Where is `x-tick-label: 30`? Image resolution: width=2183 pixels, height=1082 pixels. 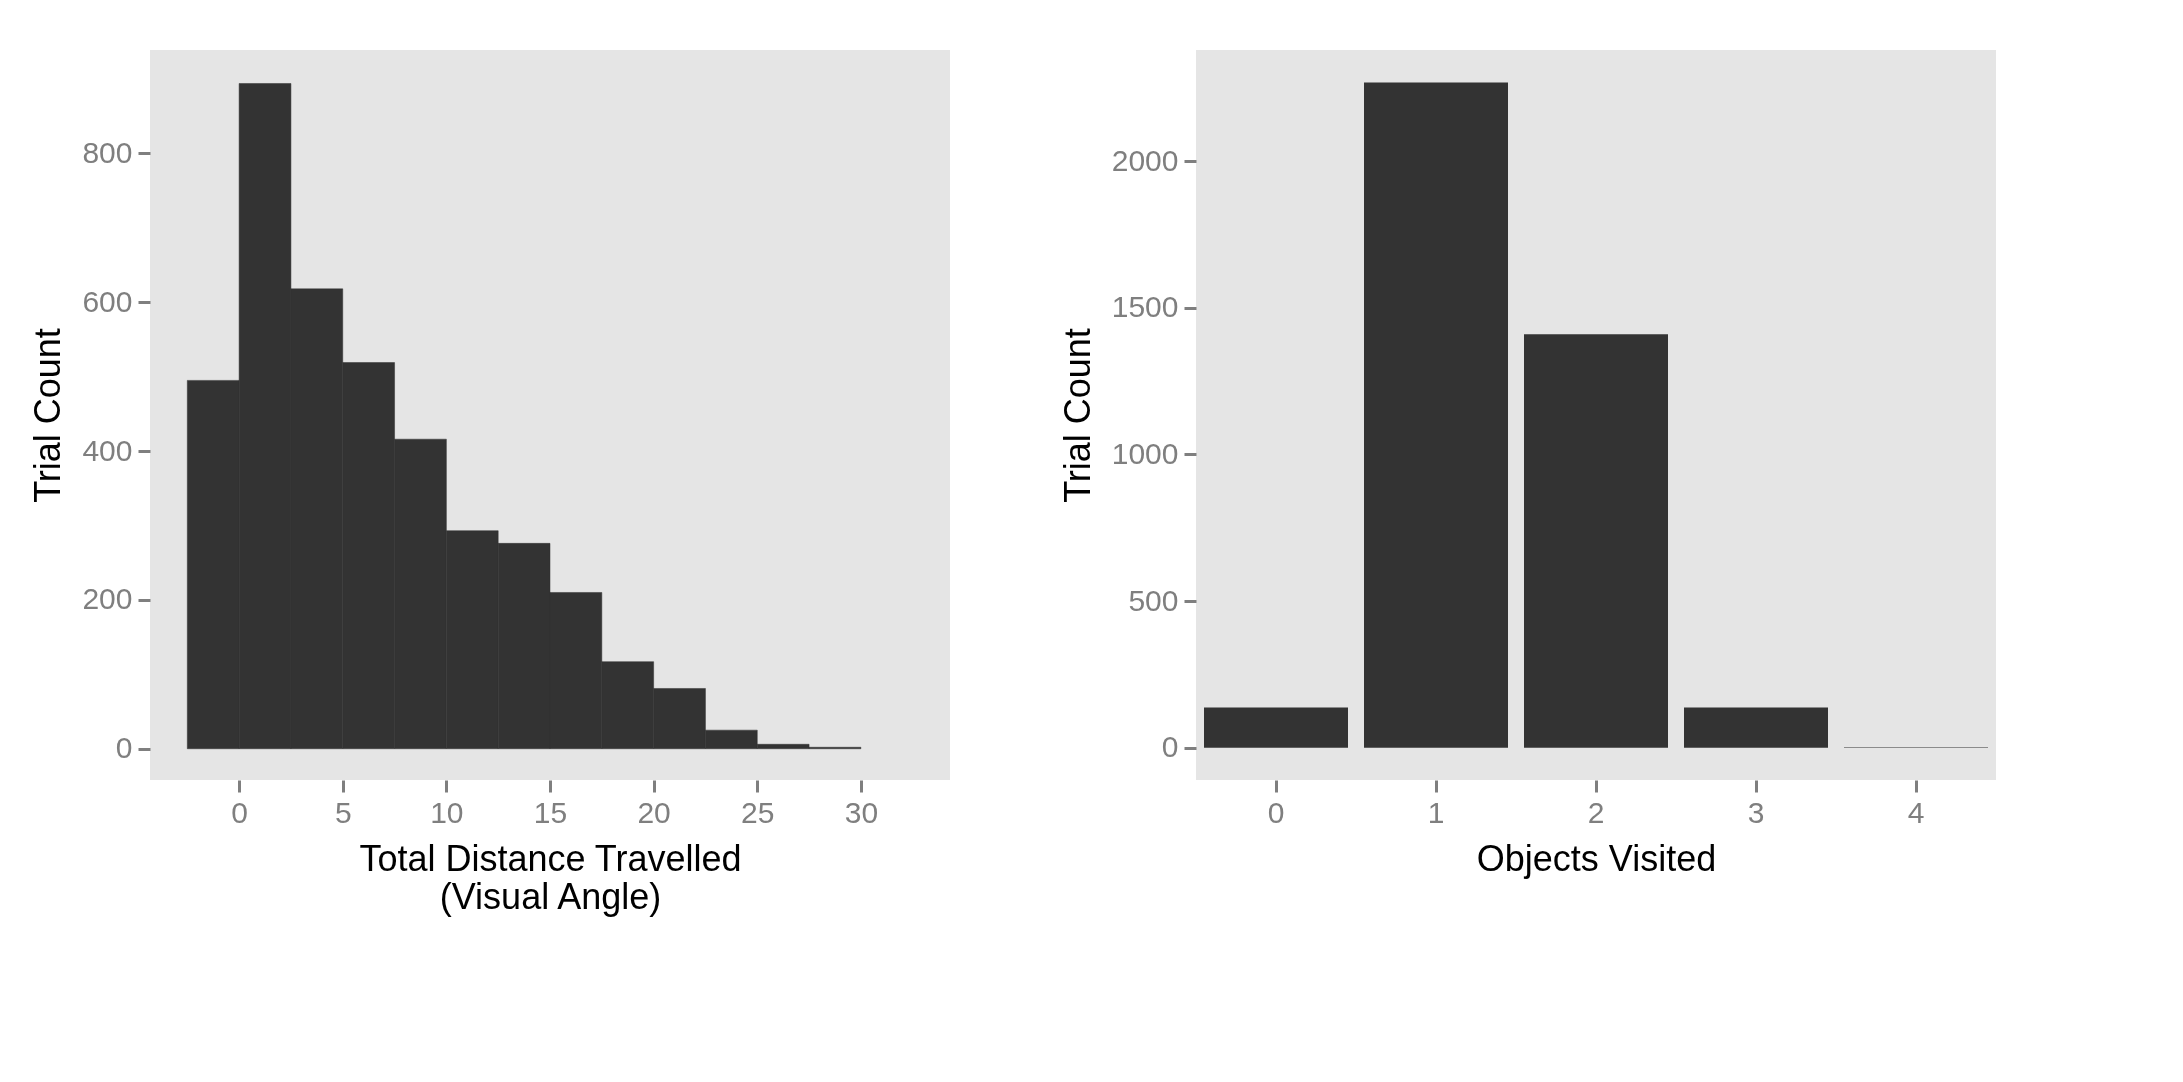
x-tick-label: 30 is located at coordinates (861, 812).